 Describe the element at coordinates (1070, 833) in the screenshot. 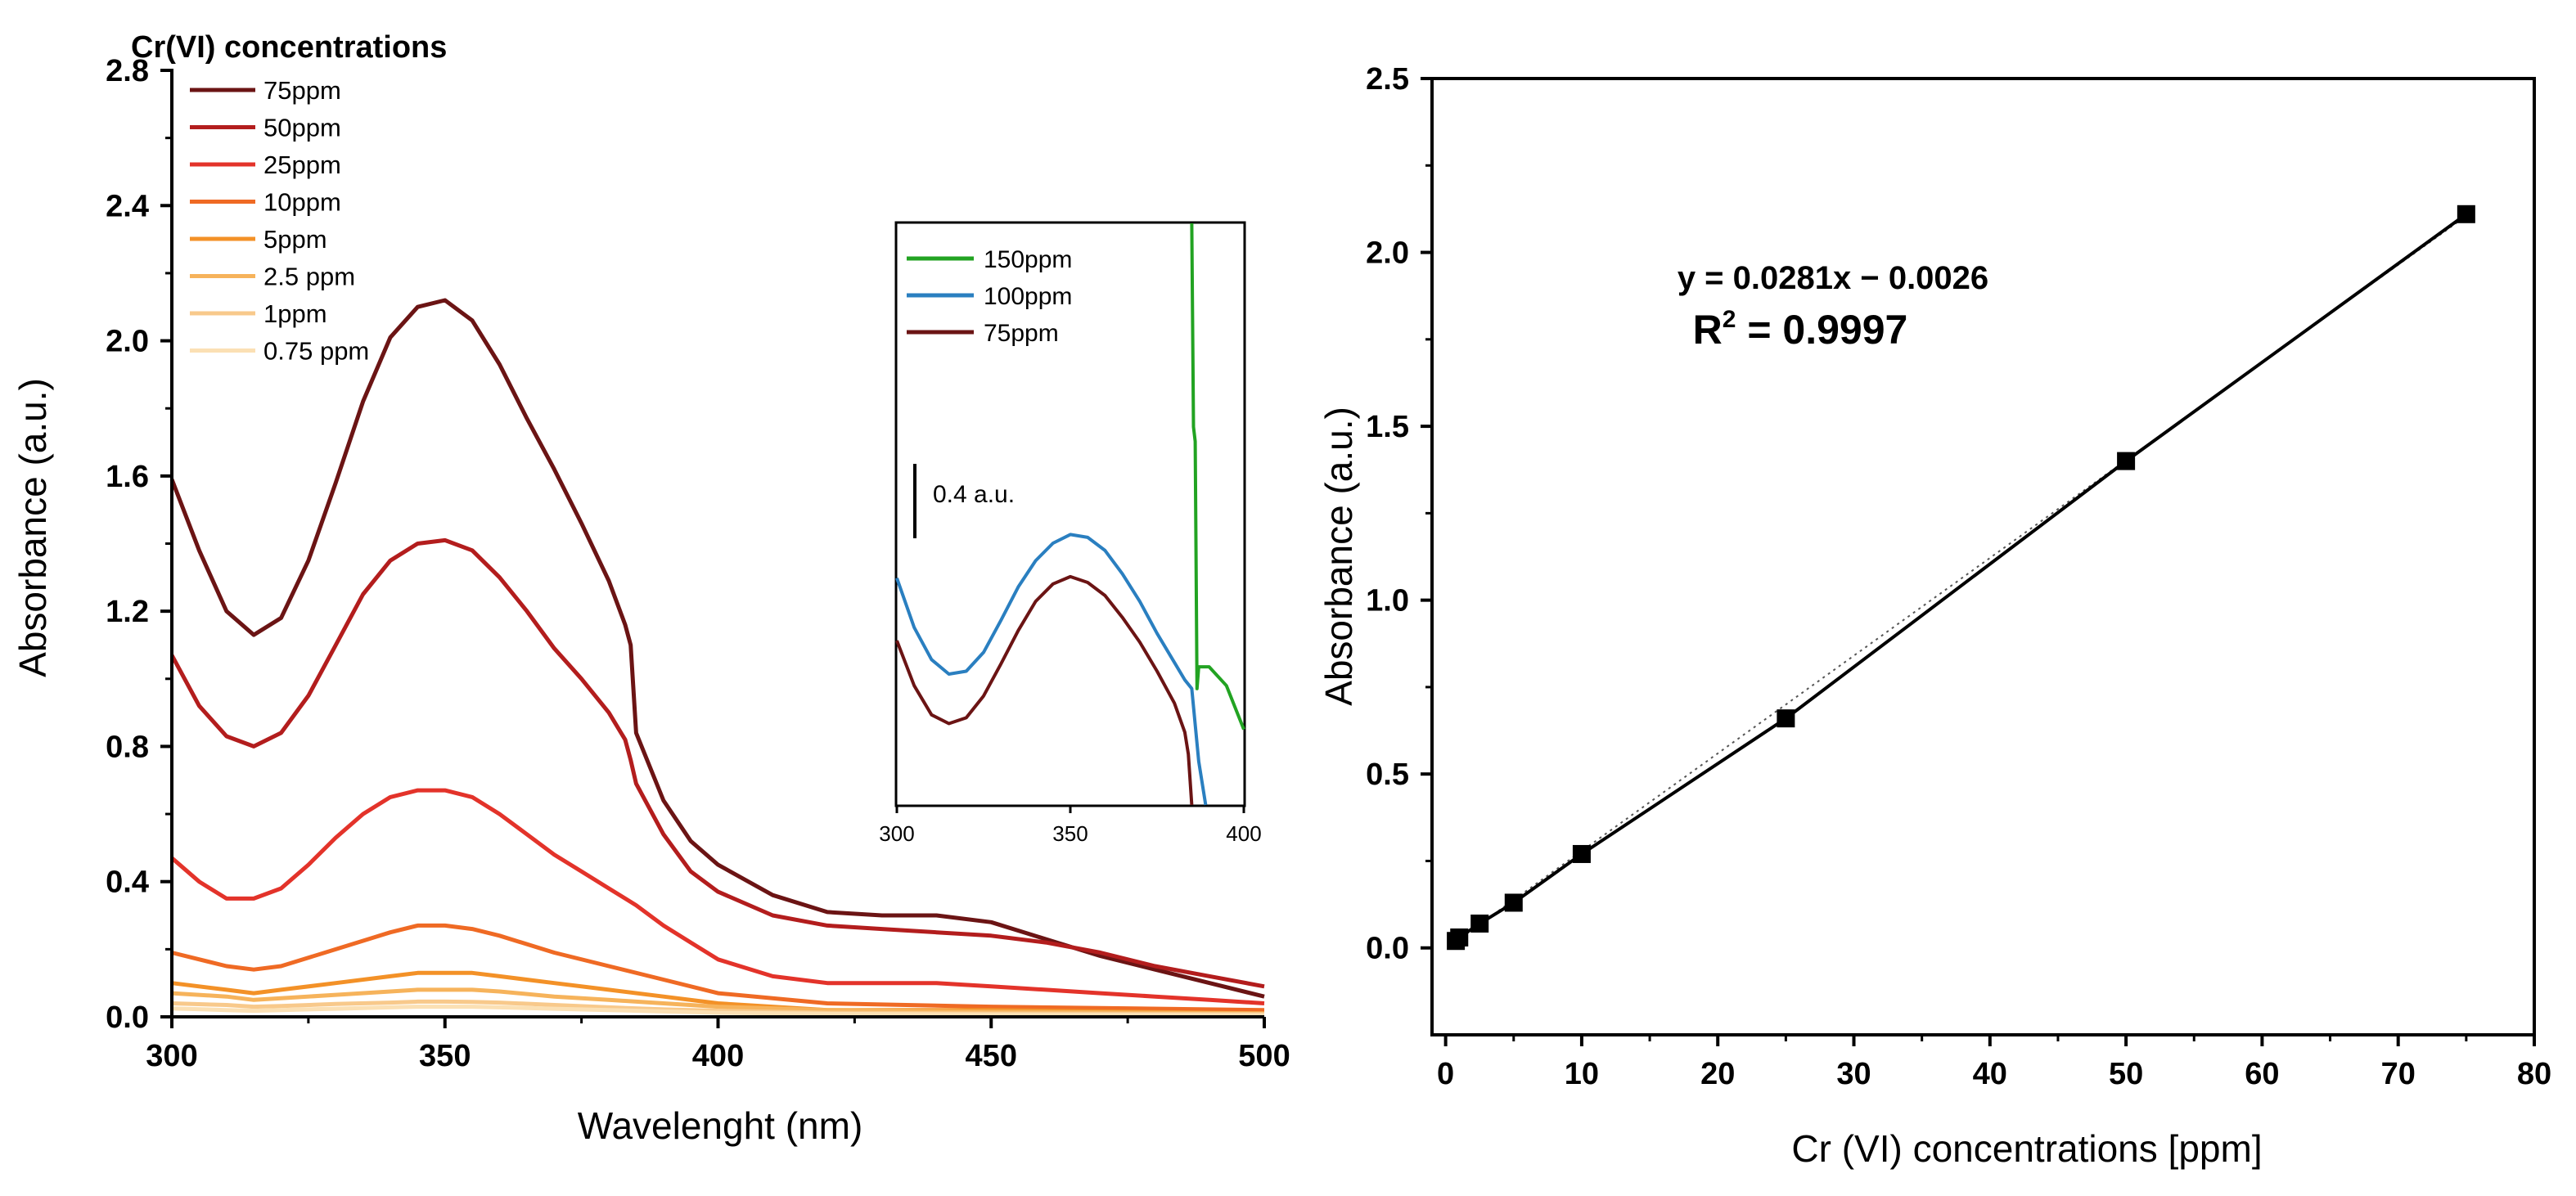

I see `inset-x-tick-label: 350` at that location.